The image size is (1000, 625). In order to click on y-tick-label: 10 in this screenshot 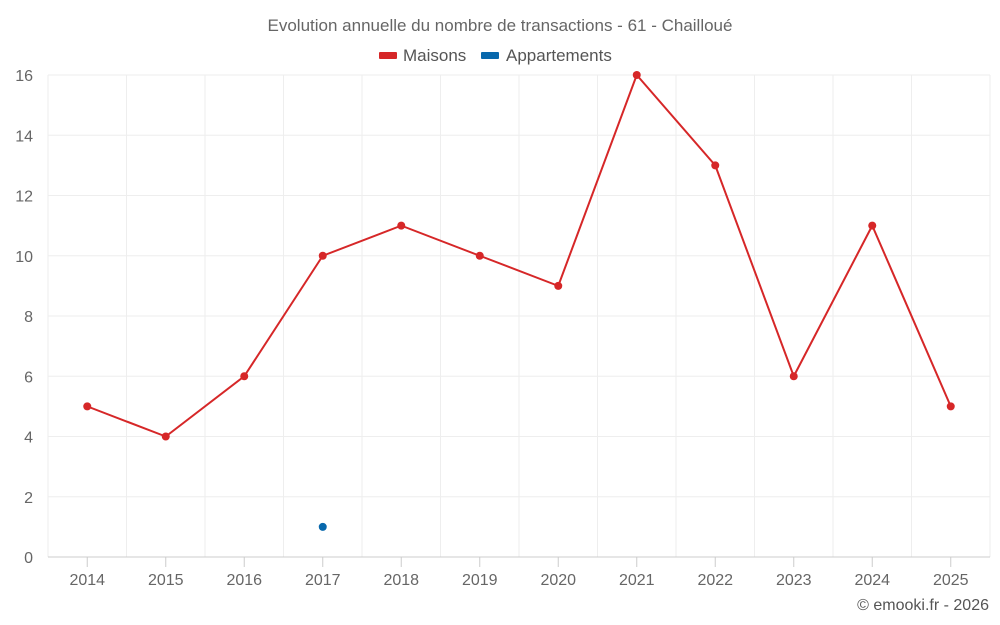, I will do `click(24, 257)`.